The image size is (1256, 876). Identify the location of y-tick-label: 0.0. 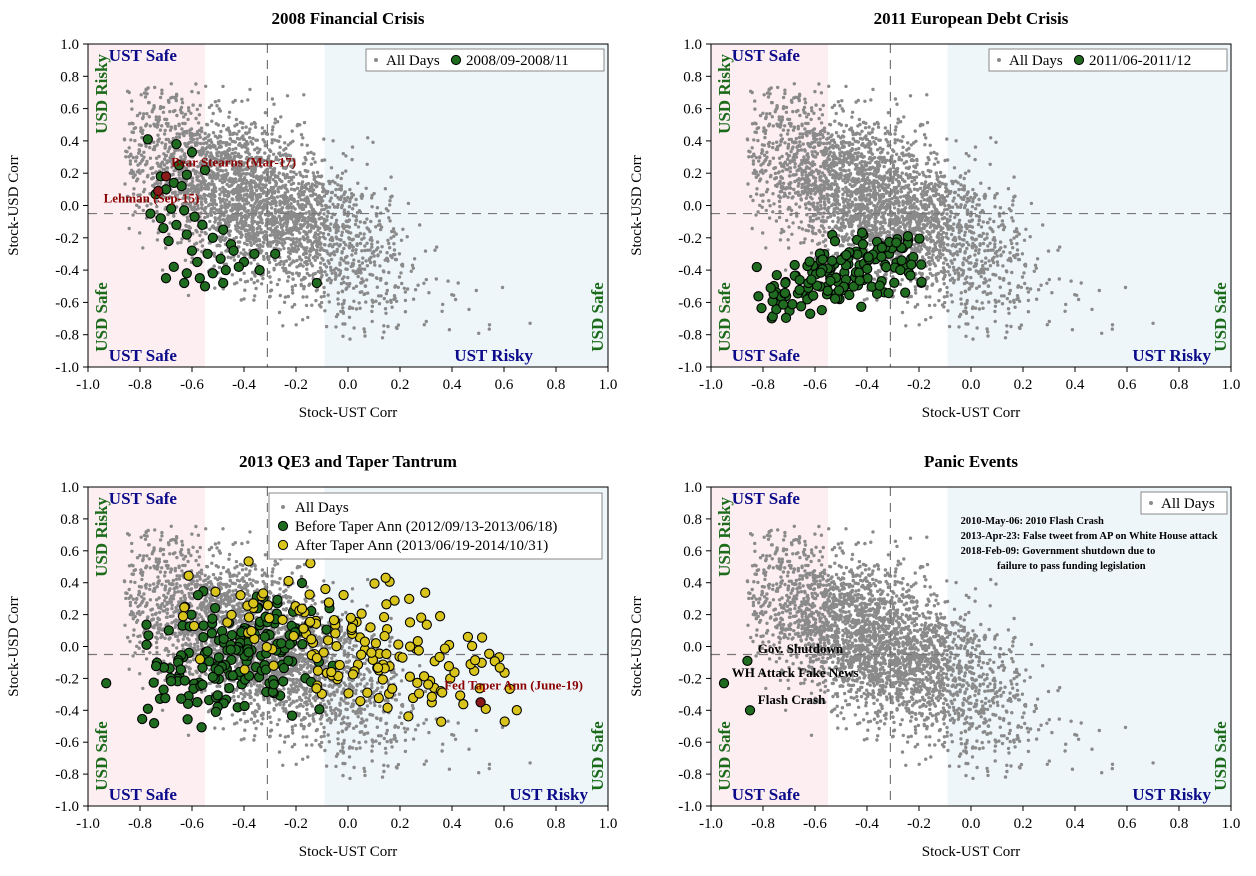
(69, 207).